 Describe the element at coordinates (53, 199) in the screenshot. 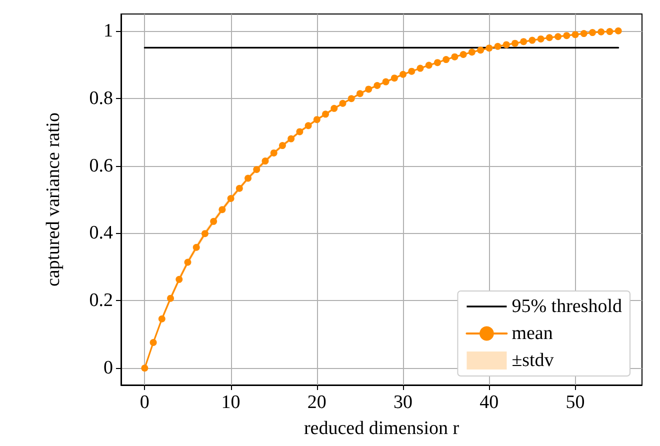

I see `y-axis-title: captured variance ratio` at that location.